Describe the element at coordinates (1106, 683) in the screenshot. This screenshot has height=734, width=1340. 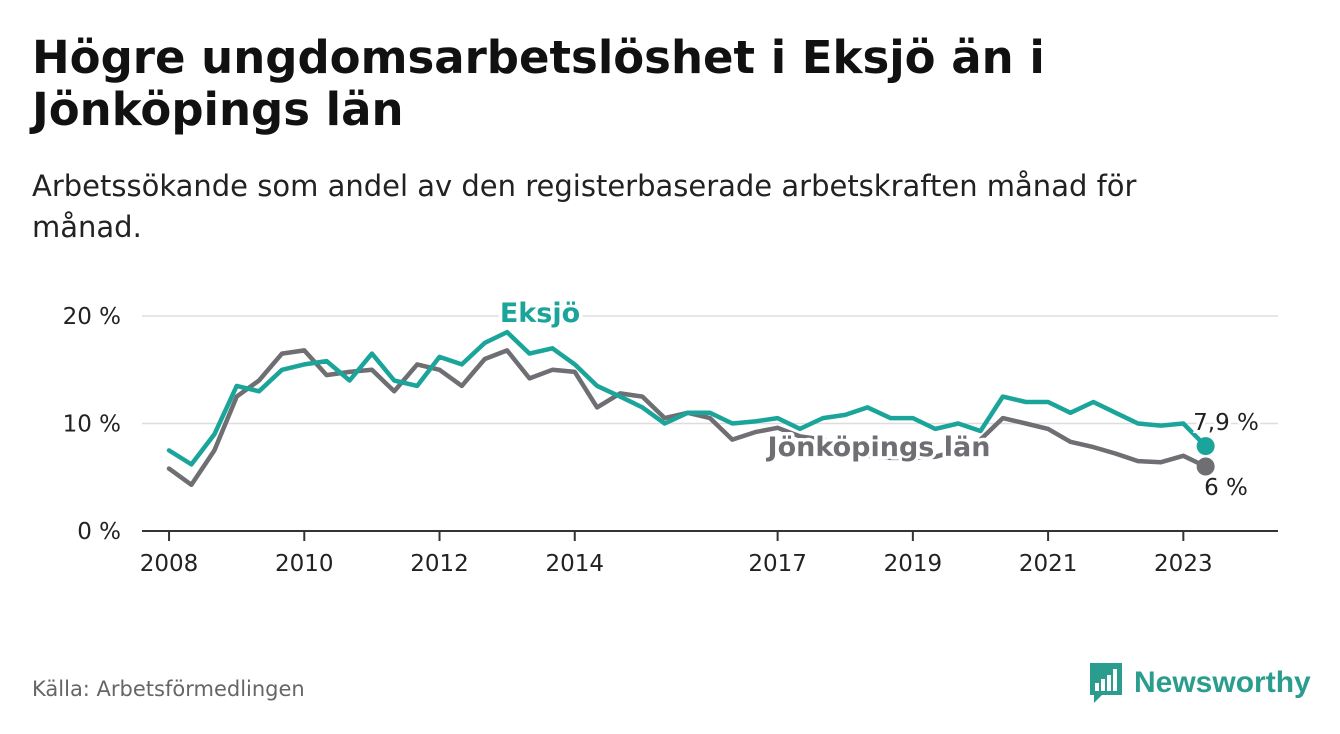
I see `newsworthy-logo-icon` at that location.